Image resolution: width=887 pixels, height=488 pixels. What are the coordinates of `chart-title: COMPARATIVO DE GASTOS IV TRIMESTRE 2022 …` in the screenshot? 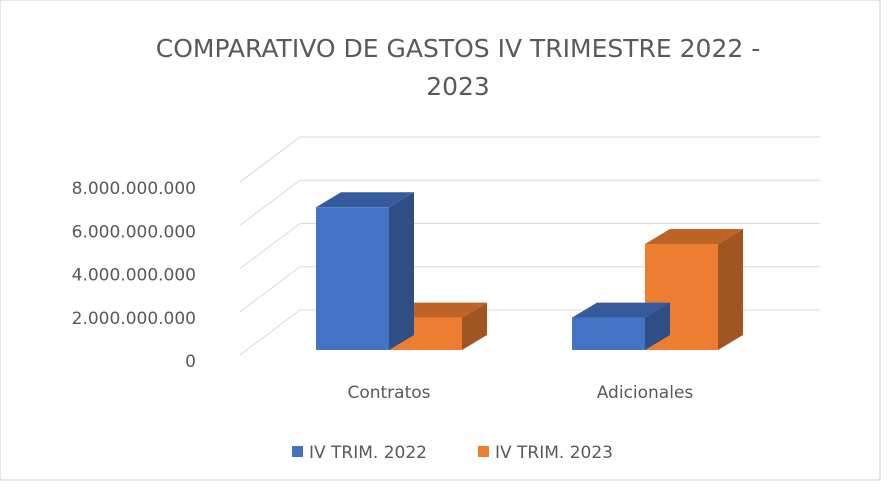 It's located at (458, 67).